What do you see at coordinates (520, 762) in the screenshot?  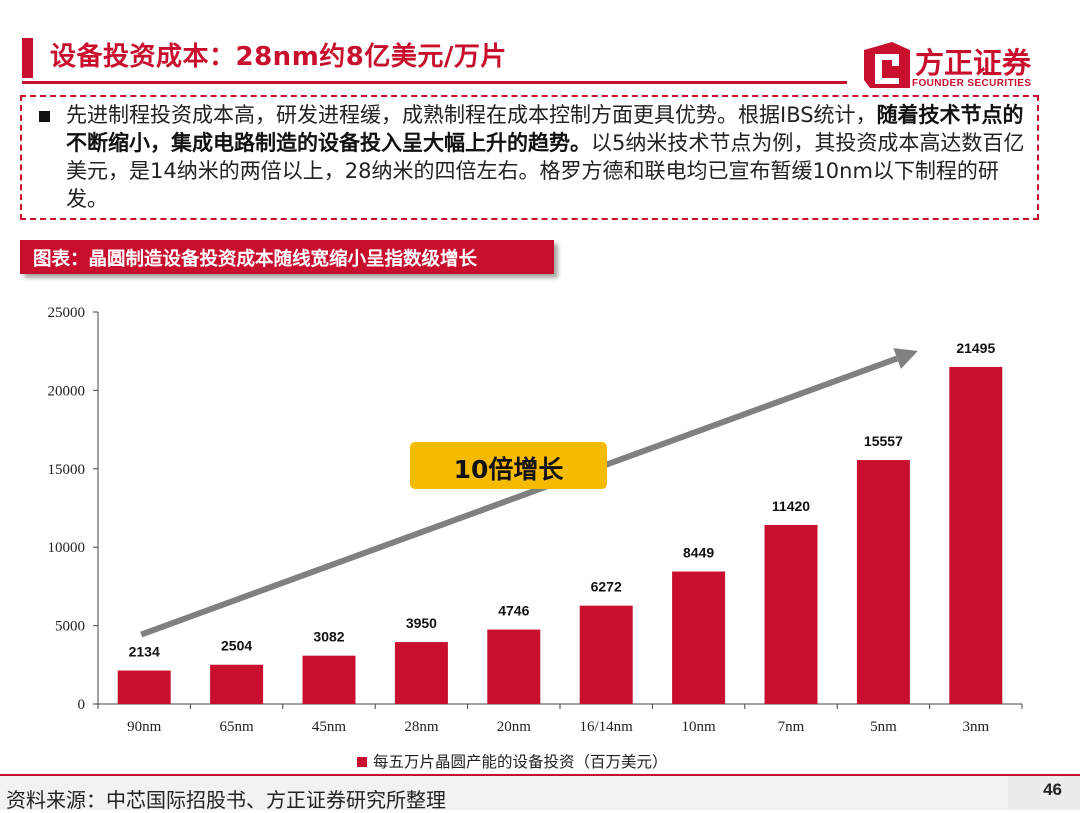 I see `legend-label: 每五万片晶圆产能的设备投资（百万美元）` at bounding box center [520, 762].